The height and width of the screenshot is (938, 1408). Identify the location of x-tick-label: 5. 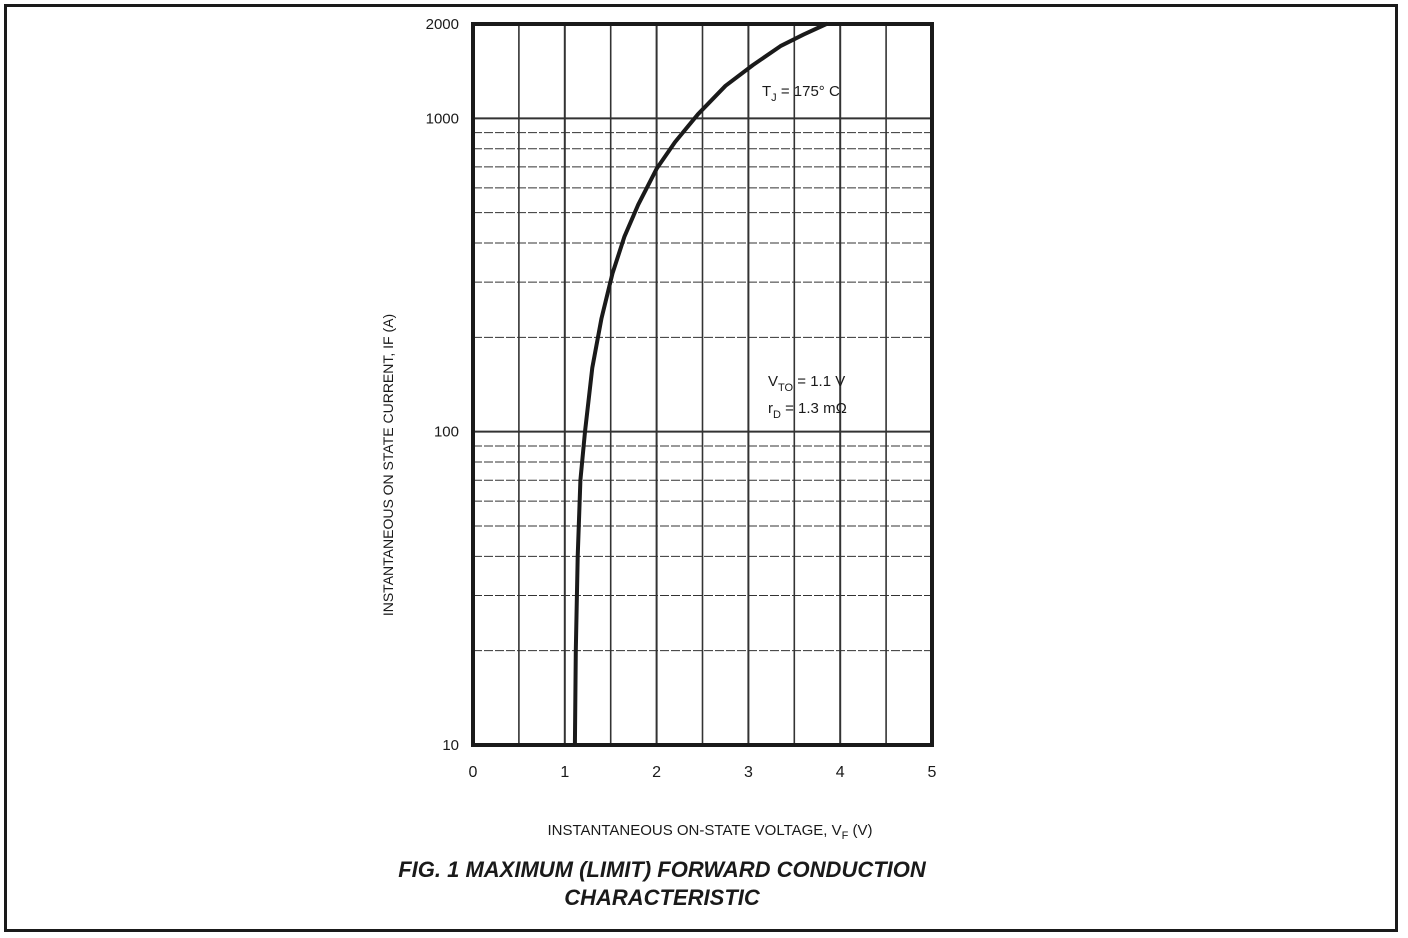
(932, 772).